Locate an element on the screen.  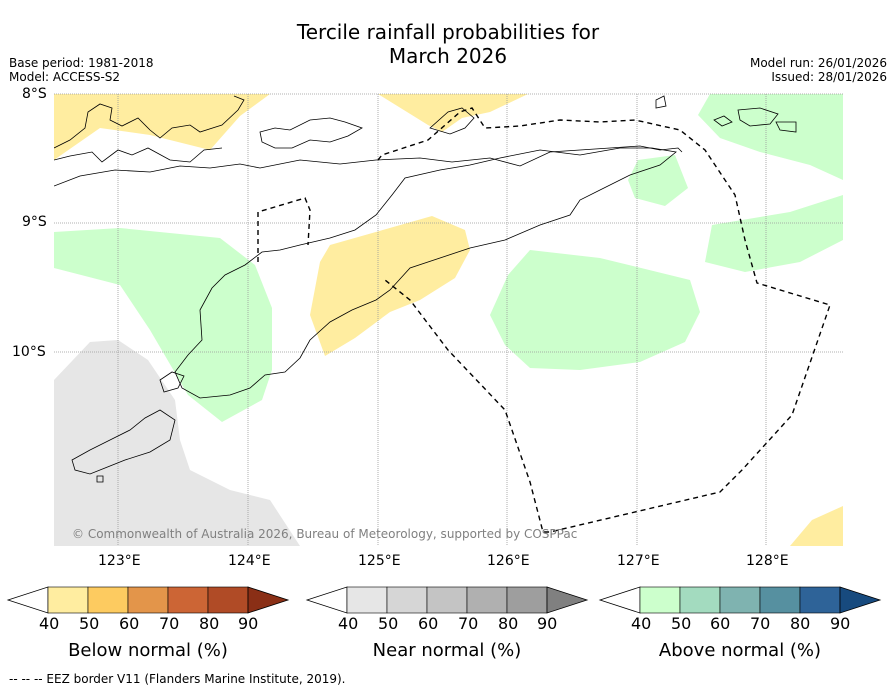
lat-label: 8°S is located at coordinates (34, 94).